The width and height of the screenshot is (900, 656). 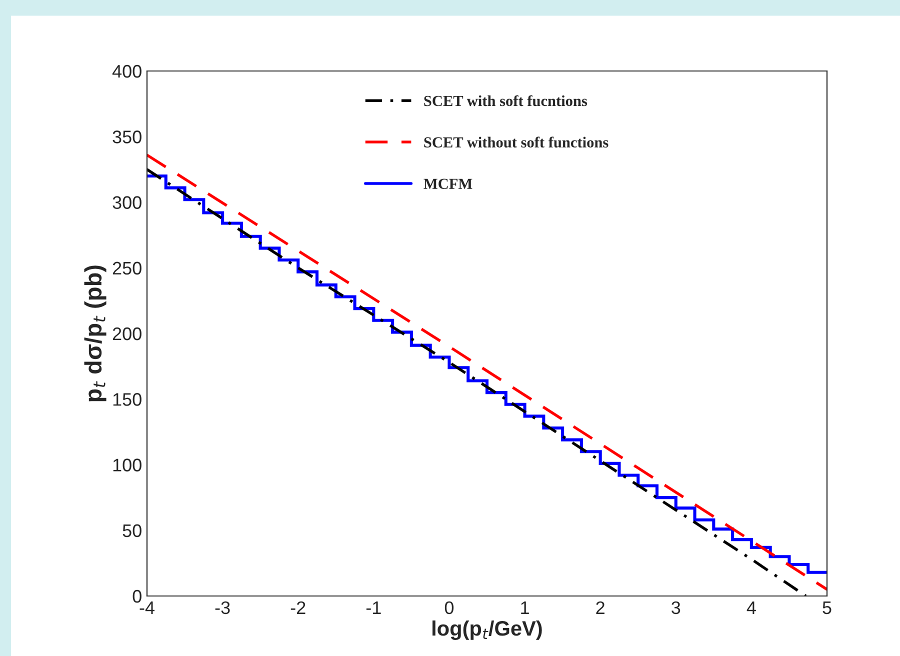 What do you see at coordinates (600, 607) in the screenshot?
I see `x-tick-label: 2` at bounding box center [600, 607].